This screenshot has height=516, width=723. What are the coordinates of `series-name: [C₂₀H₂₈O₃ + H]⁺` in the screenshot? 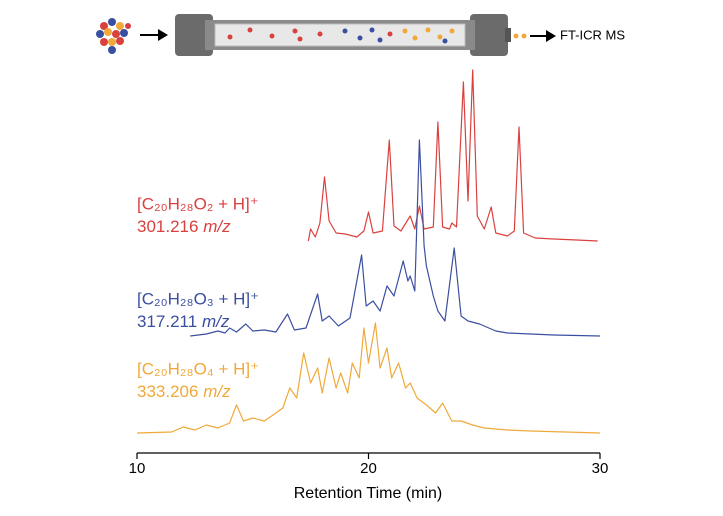 It's located at (198, 298).